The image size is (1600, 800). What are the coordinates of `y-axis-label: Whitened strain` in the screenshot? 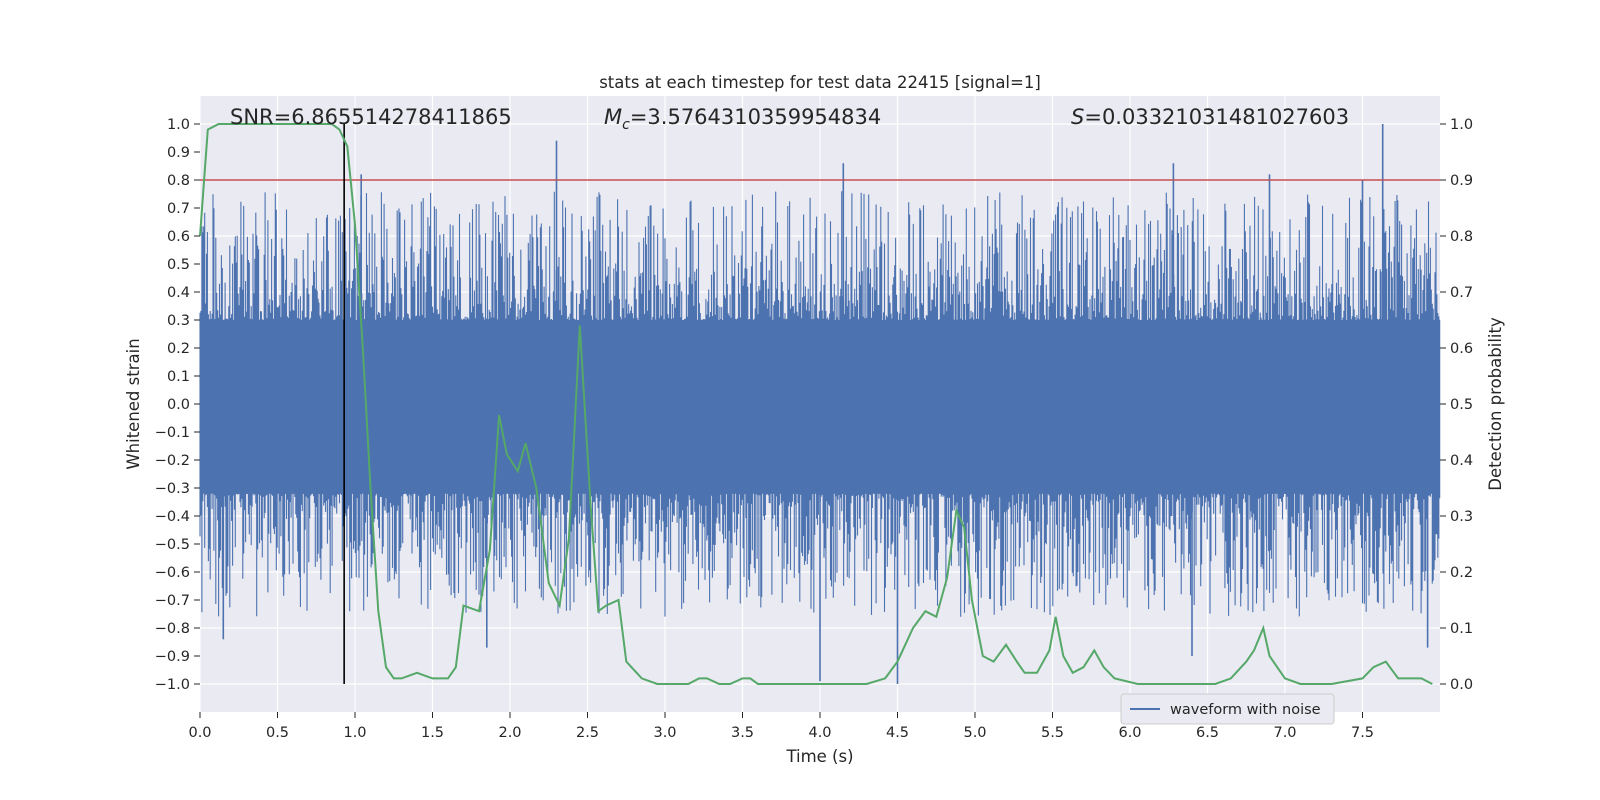 It's located at (133, 403).